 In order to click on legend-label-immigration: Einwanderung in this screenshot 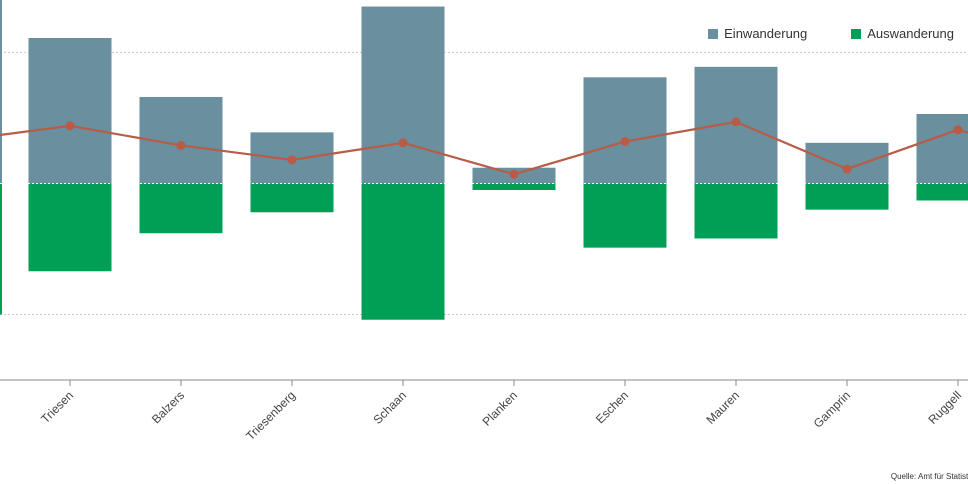, I will do `click(766, 33)`.